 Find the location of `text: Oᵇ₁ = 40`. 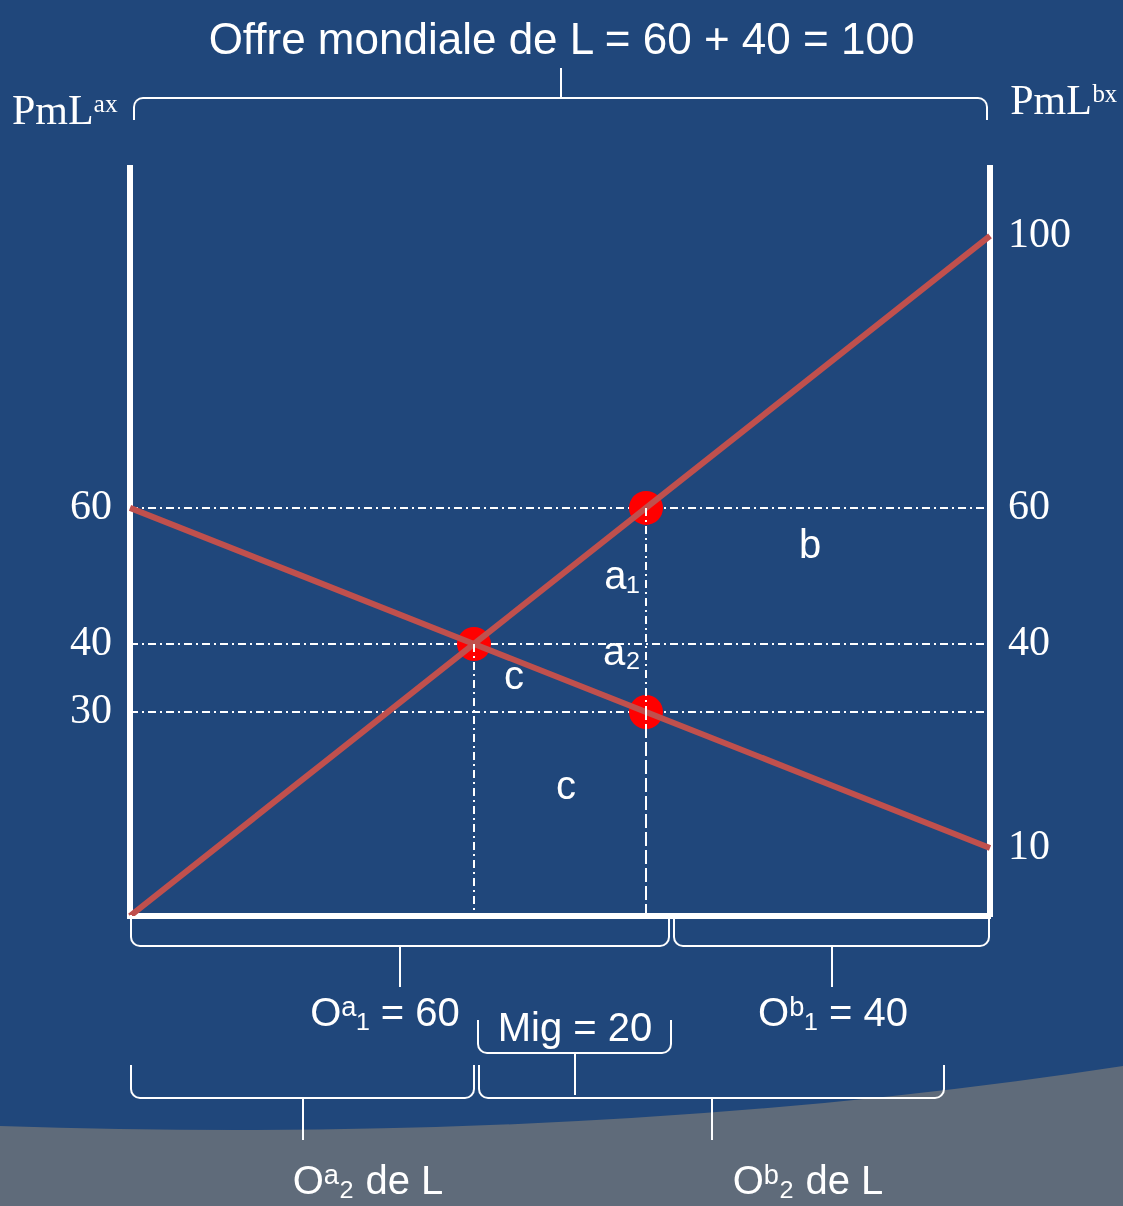

text: Oᵇ₁ = 40 is located at coordinates (833, 1012).